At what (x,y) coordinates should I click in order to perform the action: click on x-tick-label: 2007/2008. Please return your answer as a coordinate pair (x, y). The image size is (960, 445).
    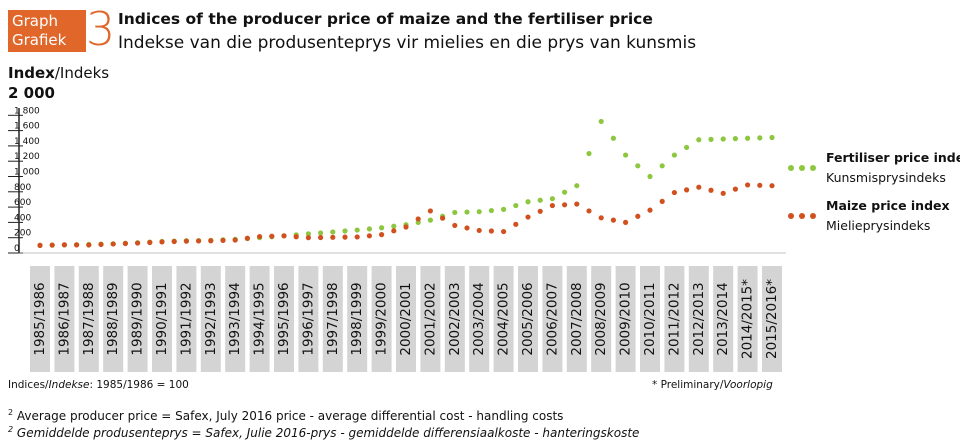
    Looking at the image, I should click on (577, 318).